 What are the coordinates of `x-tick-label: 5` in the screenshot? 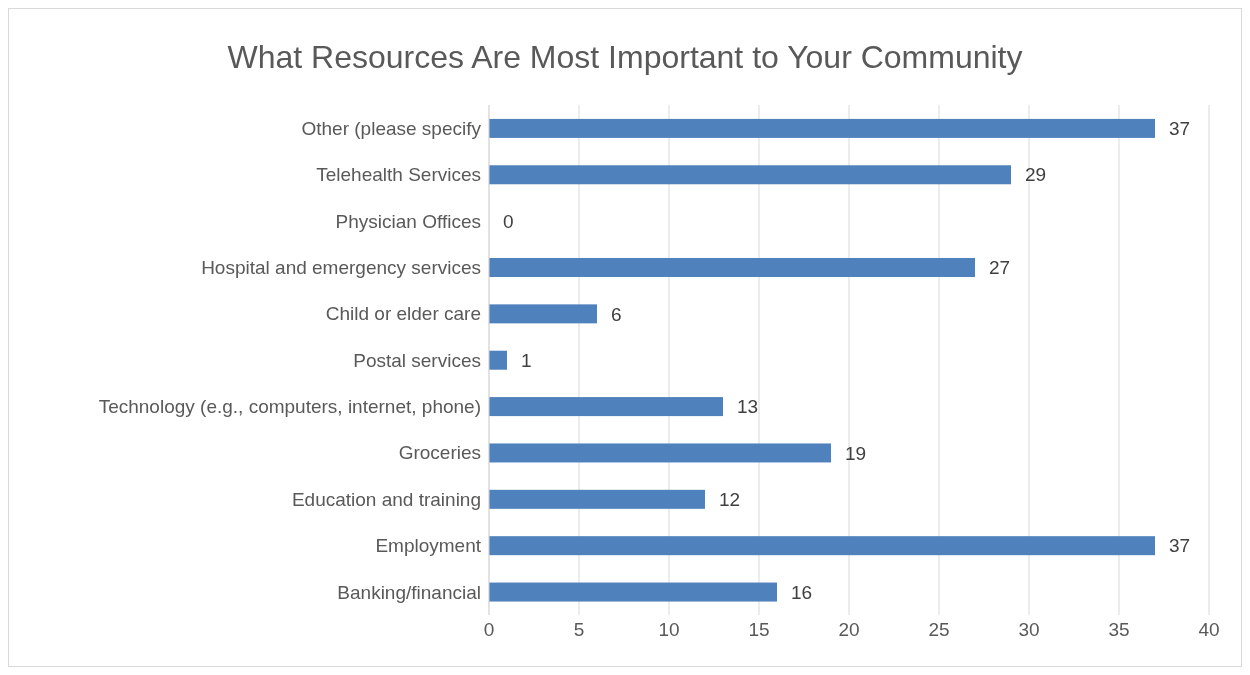 It's located at (579, 630).